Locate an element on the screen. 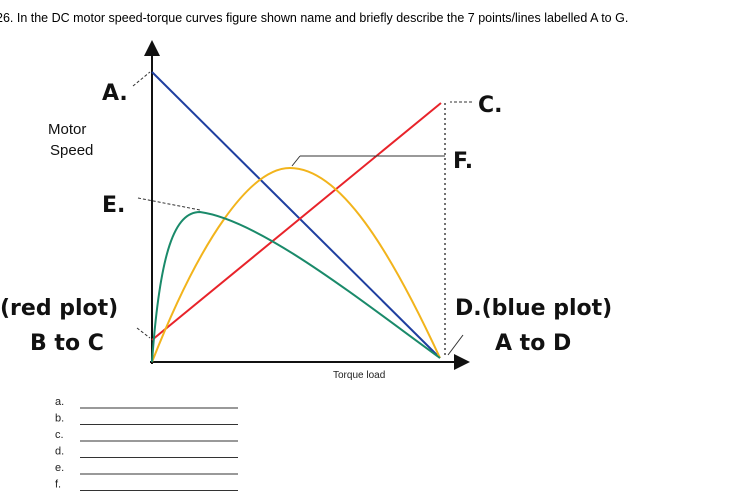  label-c: C. is located at coordinates (490, 105).